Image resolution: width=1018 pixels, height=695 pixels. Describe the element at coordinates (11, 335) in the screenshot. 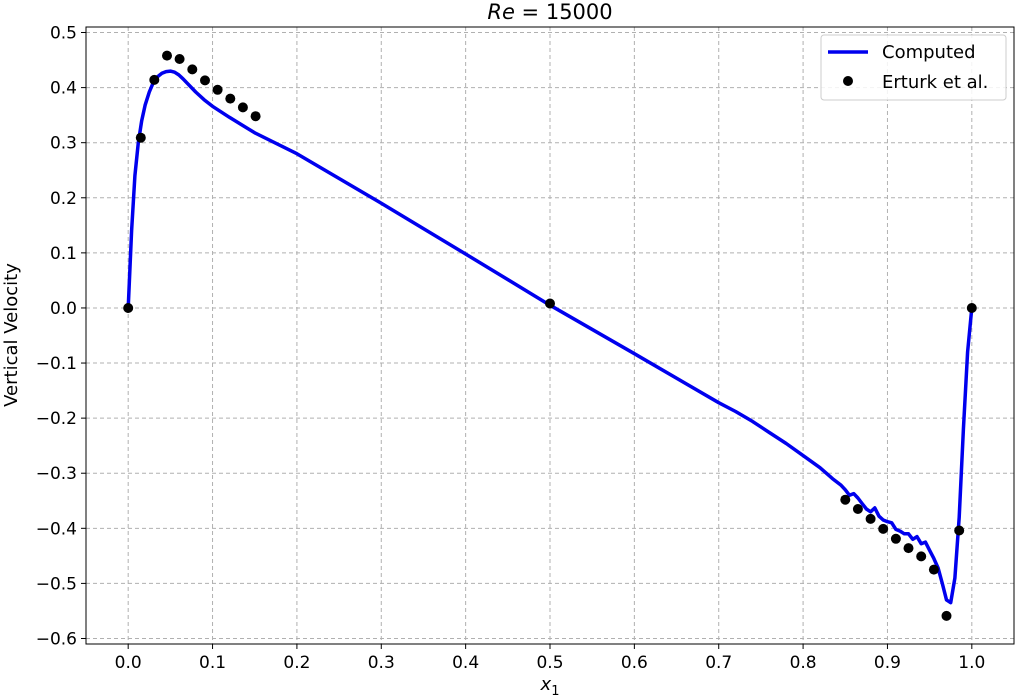

I see `y-axis-label: Vertical Velocity` at that location.